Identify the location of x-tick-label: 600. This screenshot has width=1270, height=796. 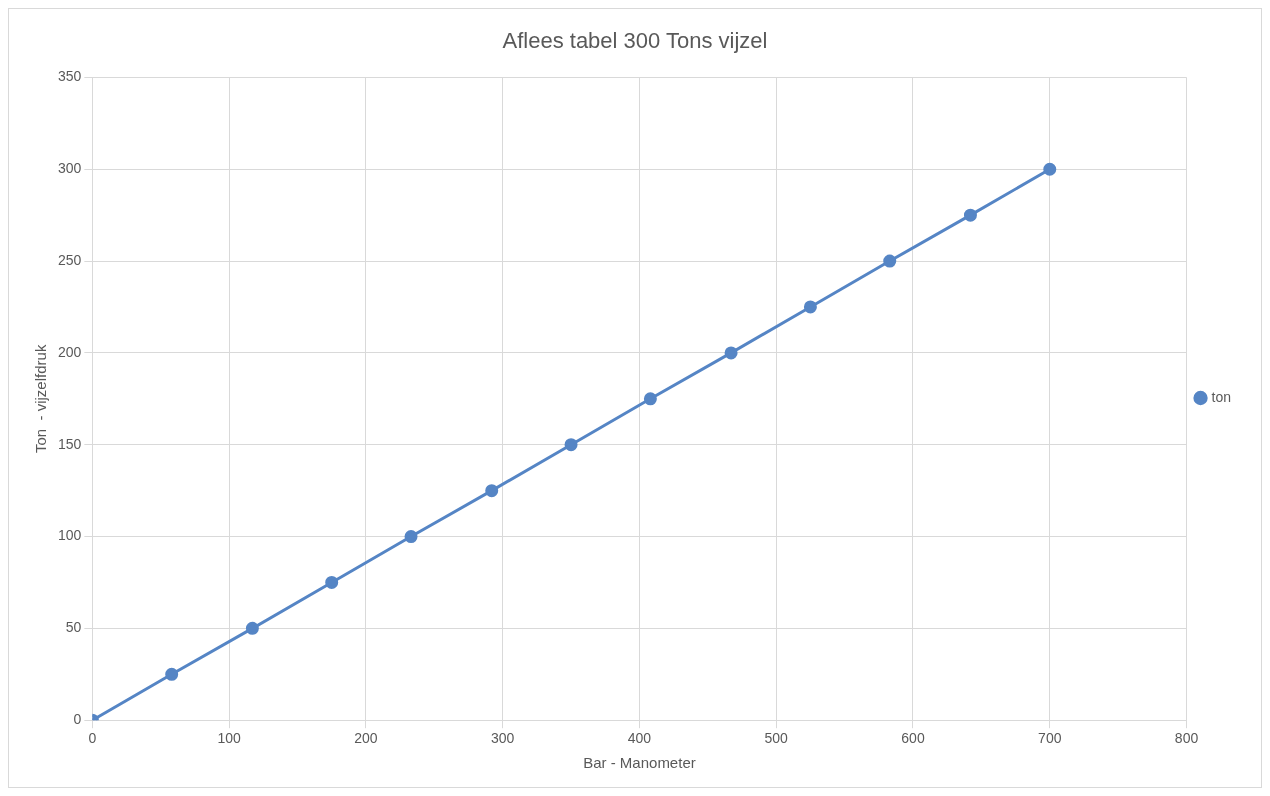
(913, 738).